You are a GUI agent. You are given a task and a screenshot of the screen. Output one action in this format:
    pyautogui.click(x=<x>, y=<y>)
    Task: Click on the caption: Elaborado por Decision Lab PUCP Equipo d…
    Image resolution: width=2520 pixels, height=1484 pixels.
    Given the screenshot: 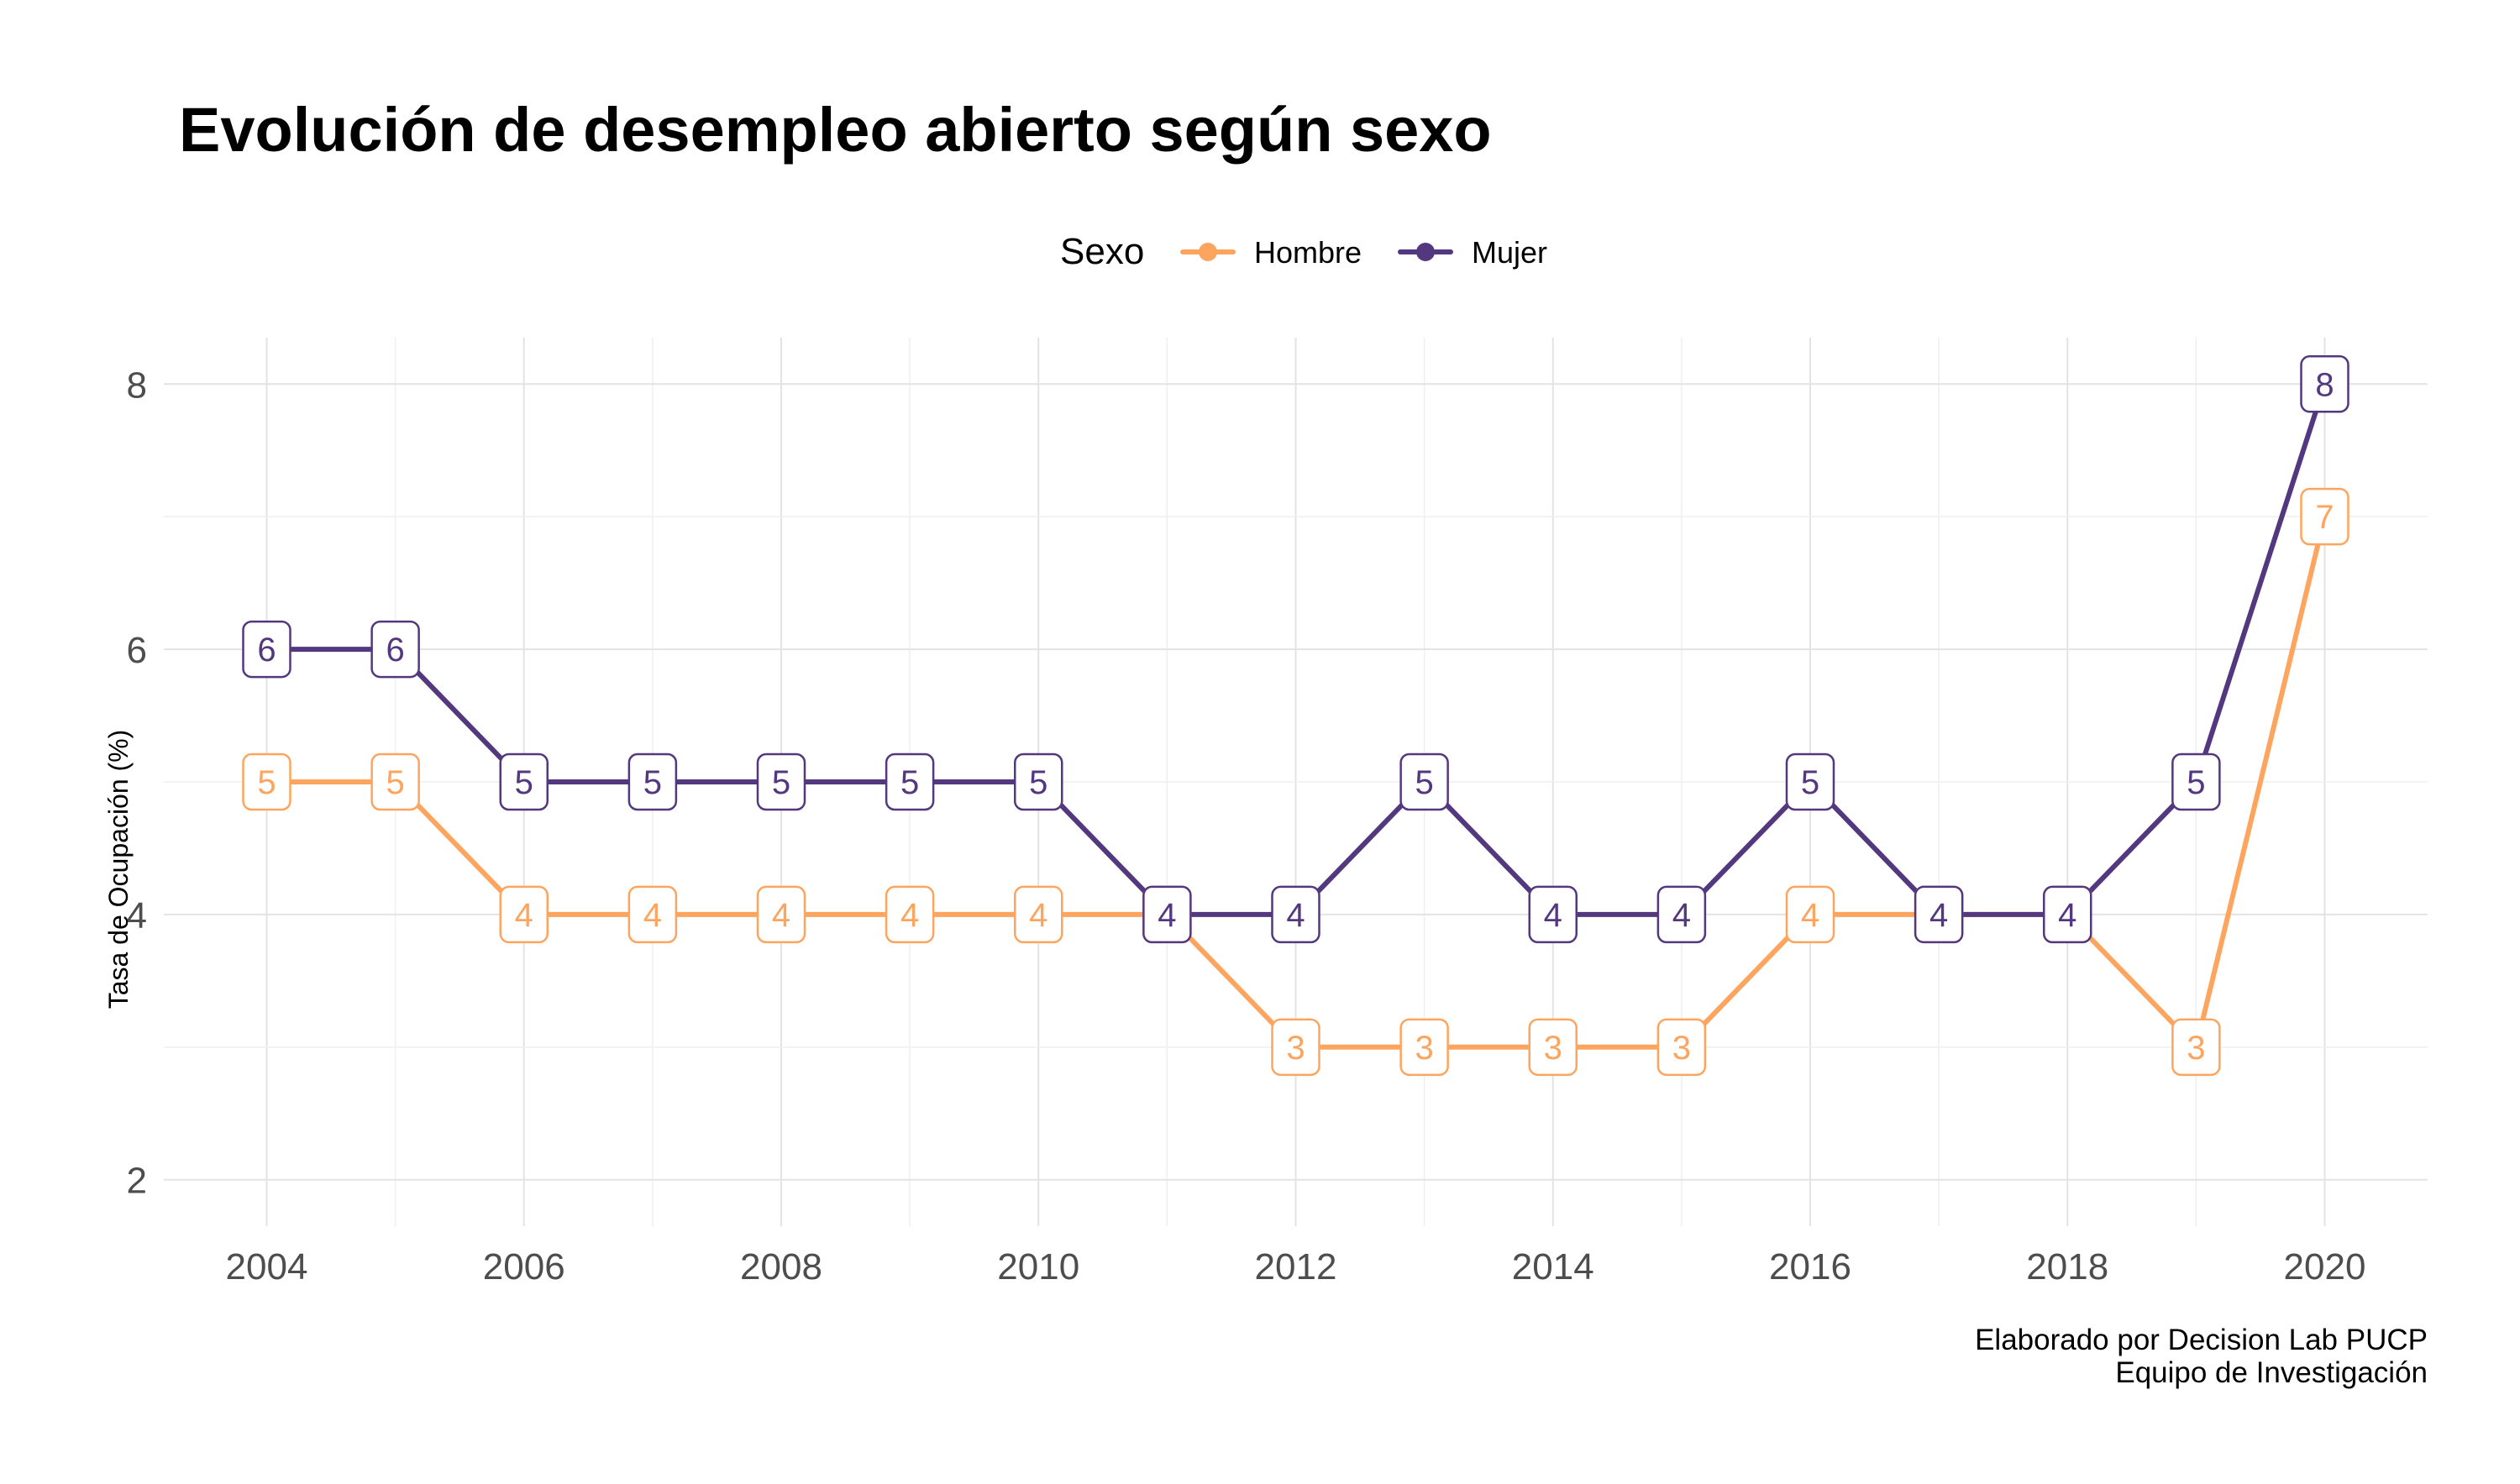 What is the action you would take?
    pyautogui.click(x=2201, y=1357)
    